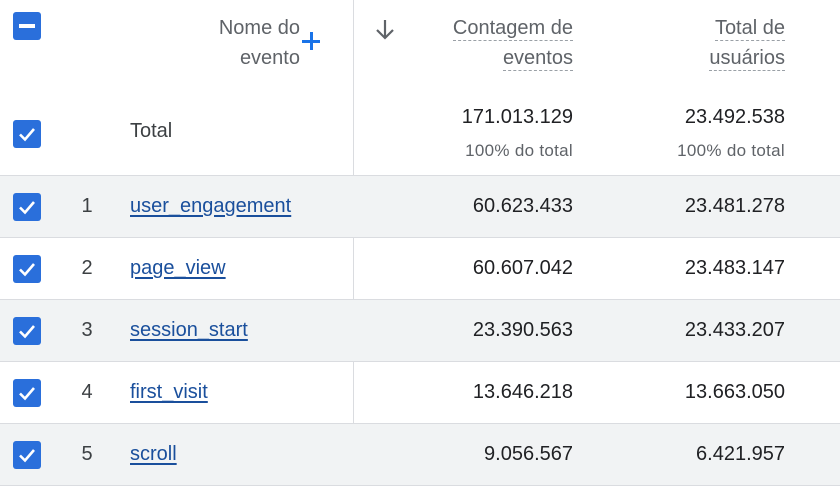 The height and width of the screenshot is (486, 840). What do you see at coordinates (483, 43) in the screenshot?
I see `metric-header-event-count: Contagem de eventos` at bounding box center [483, 43].